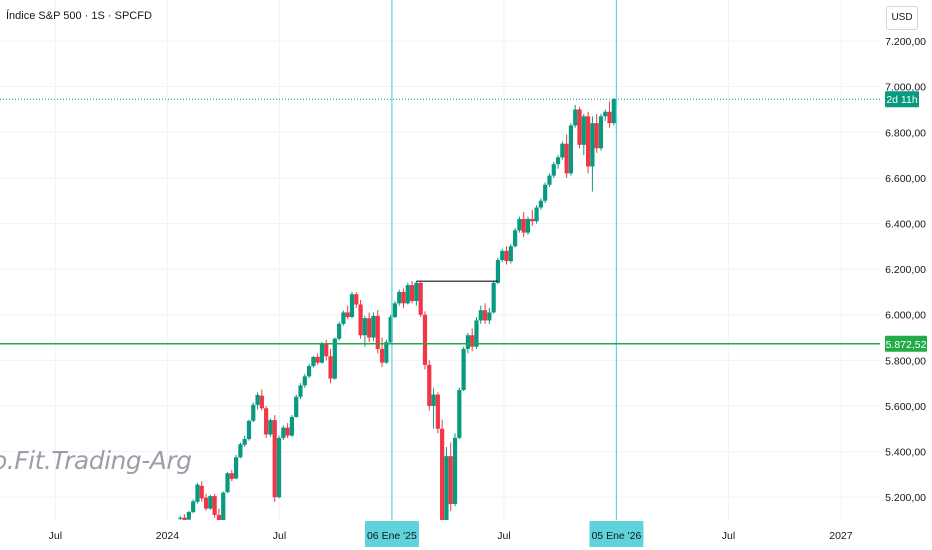  I want to click on time-axis-bg, so click(466, 535).